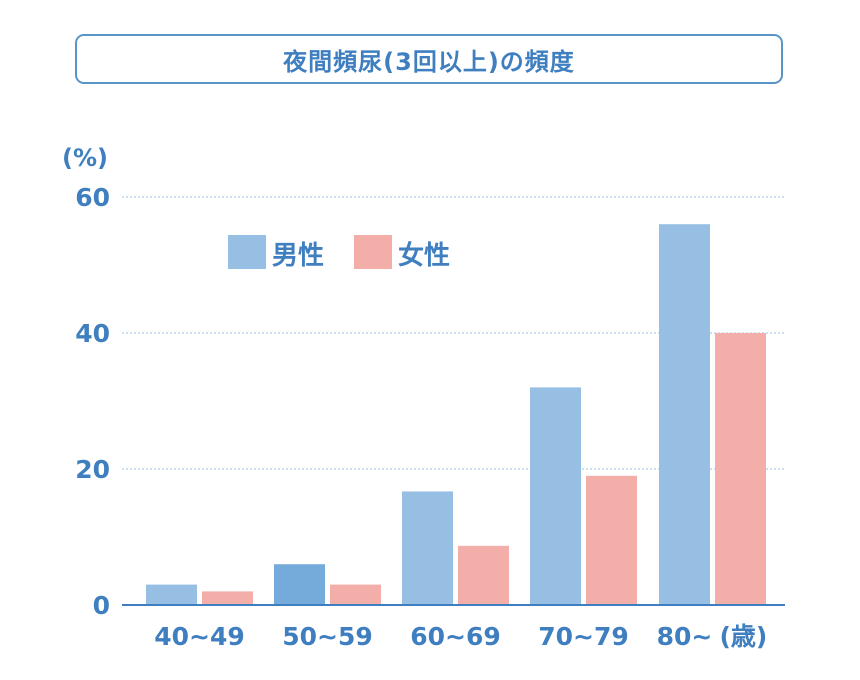 This screenshot has height=680, width=860. I want to click on y-tick-labels: 0 20 40 60, so click(92, 401).